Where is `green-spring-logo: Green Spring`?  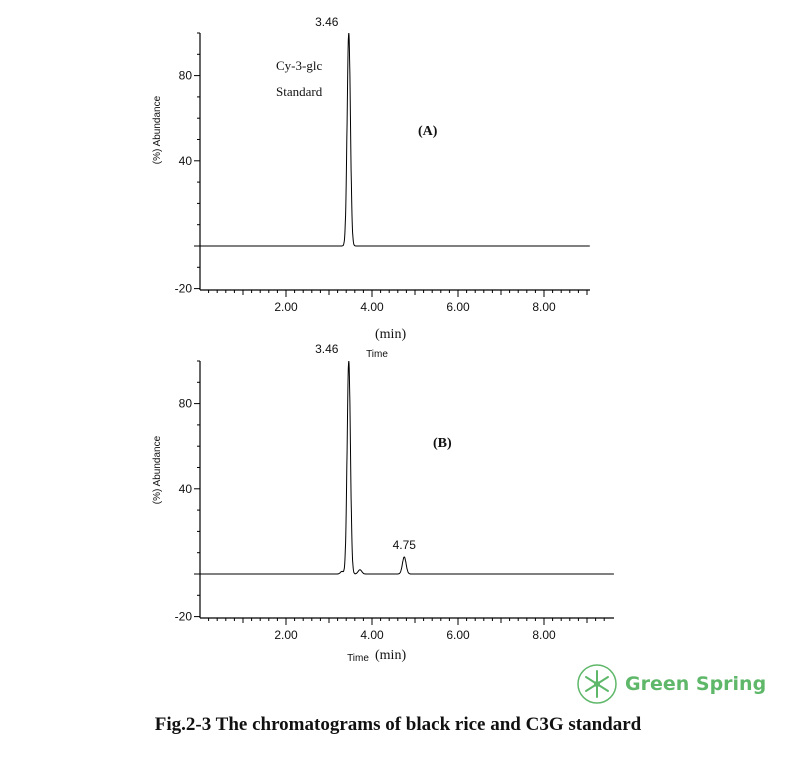
green-spring-logo: Green Spring is located at coordinates (670, 684).